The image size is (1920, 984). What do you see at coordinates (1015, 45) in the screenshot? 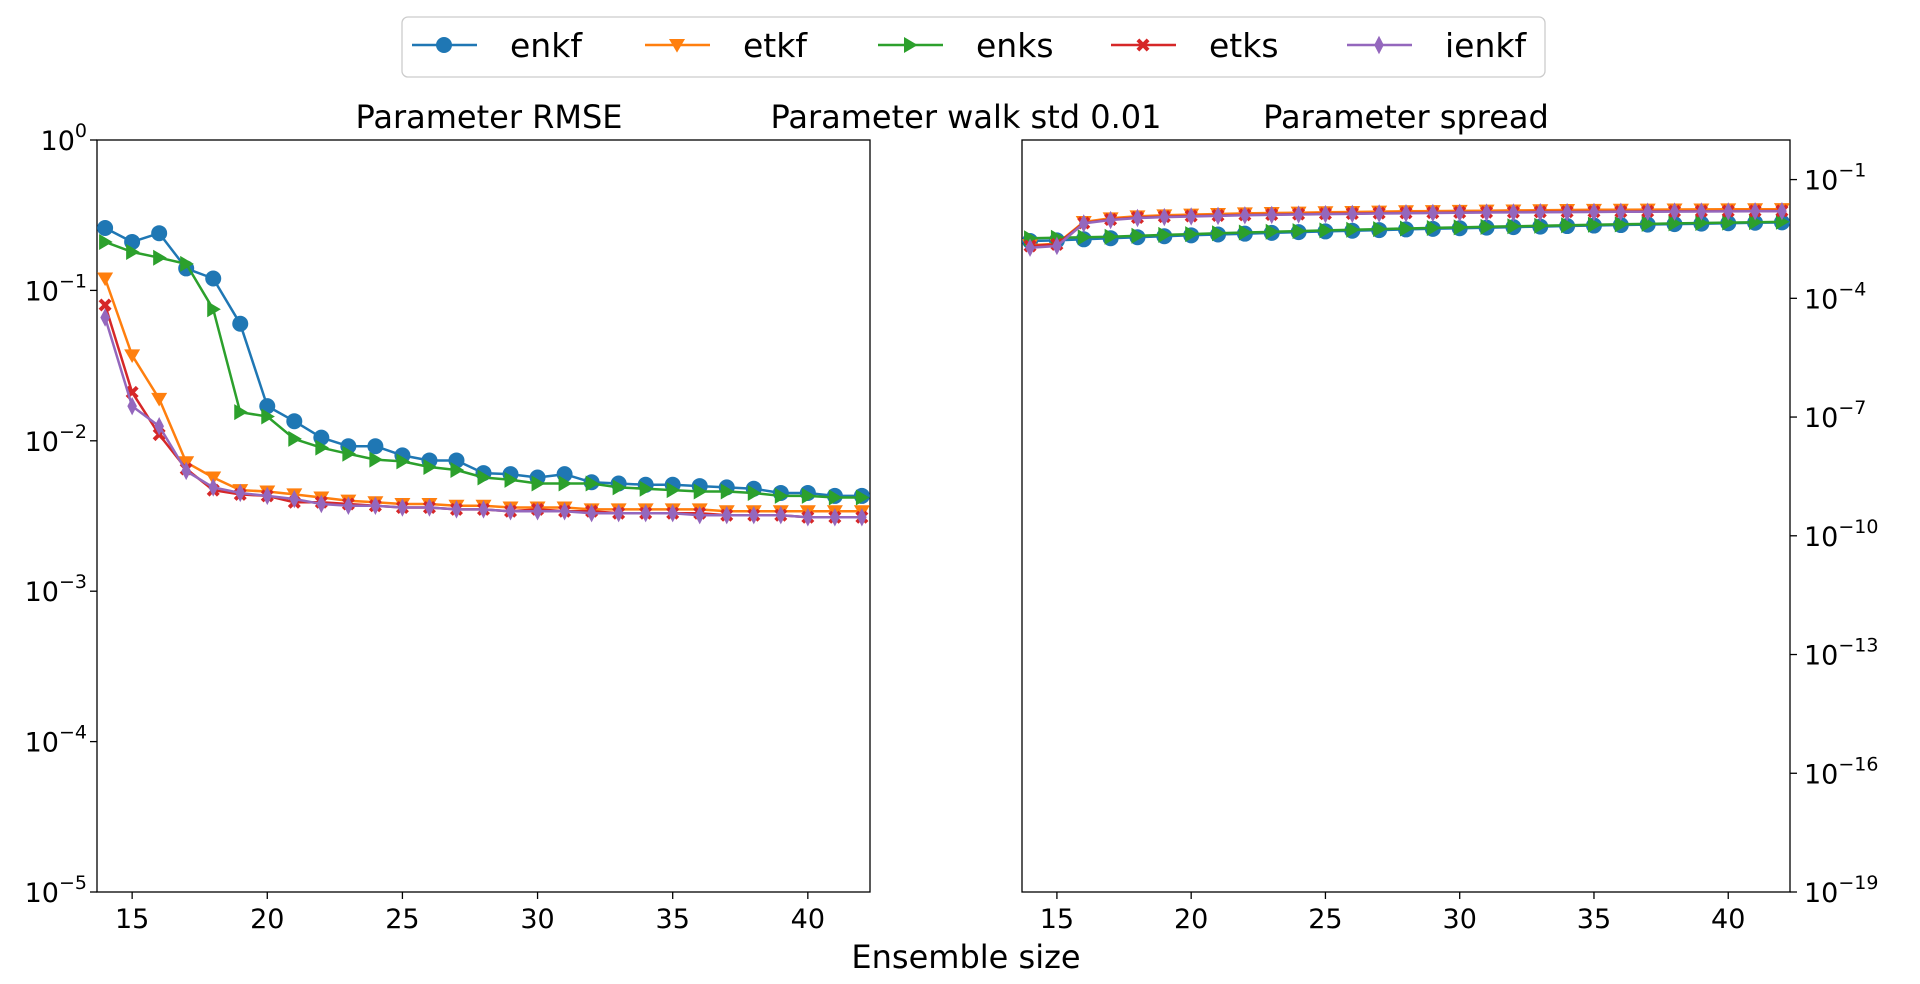
I see `legend-label-enks: enks` at bounding box center [1015, 45].